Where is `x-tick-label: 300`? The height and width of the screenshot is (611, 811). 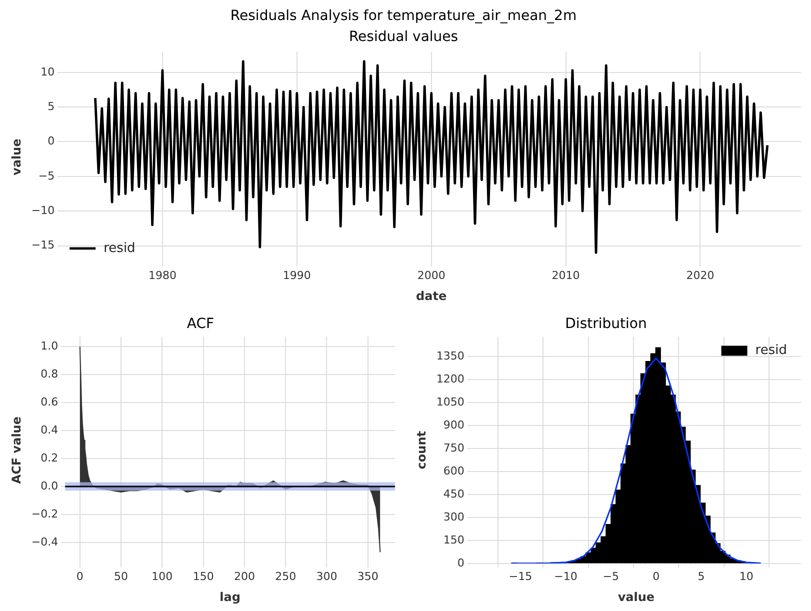 x-tick-label: 300 is located at coordinates (327, 576).